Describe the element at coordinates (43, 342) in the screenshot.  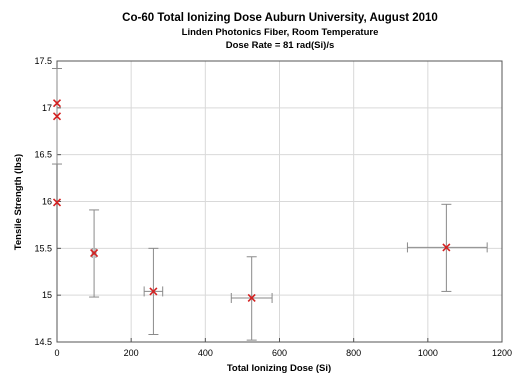
I see `y-tick-label: 14.5` at that location.